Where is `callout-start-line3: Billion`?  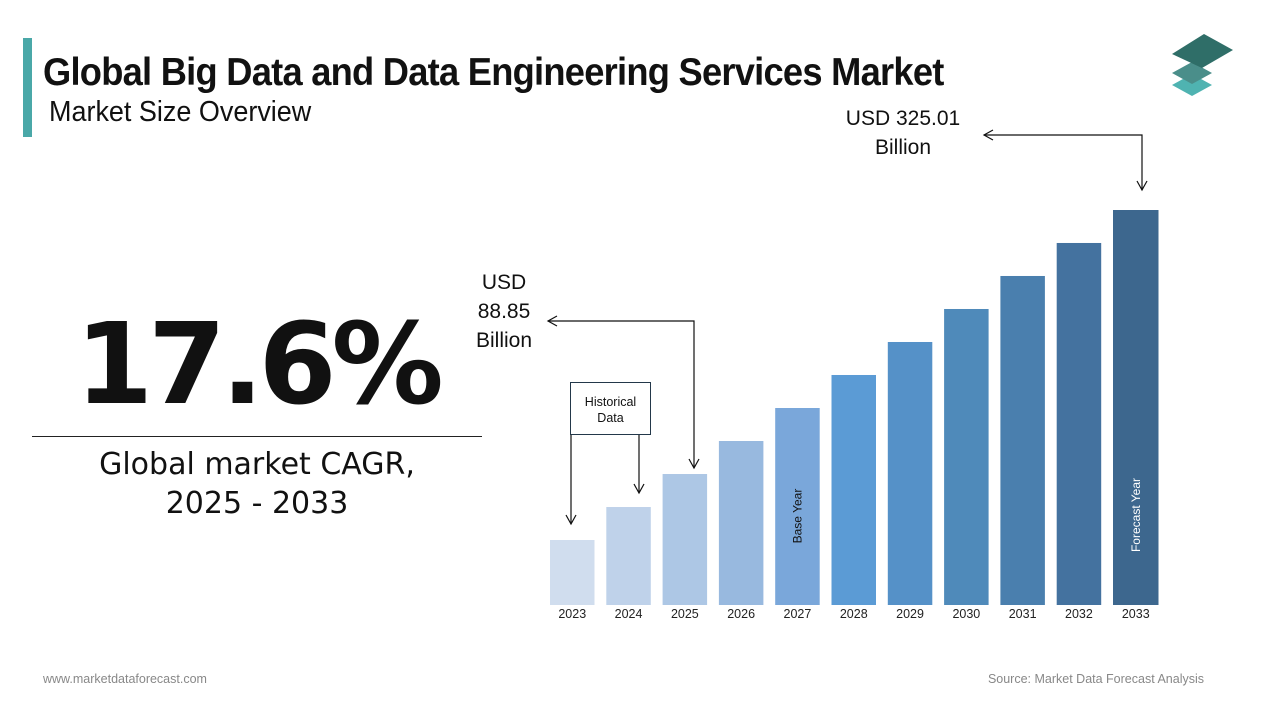 callout-start-line3: Billion is located at coordinates (504, 340).